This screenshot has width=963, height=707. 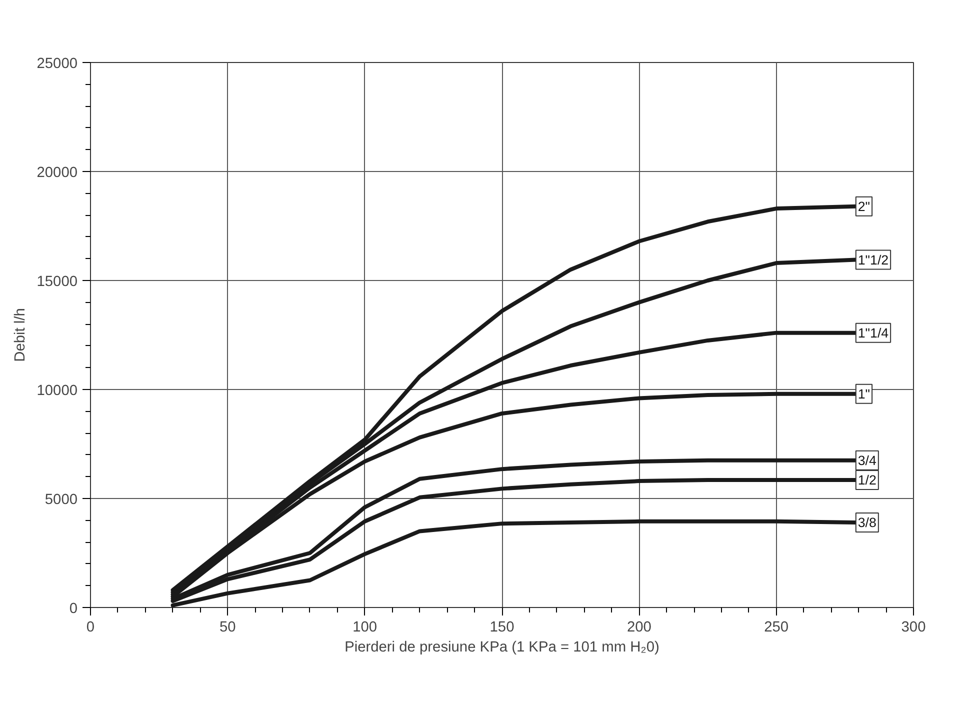 I want to click on series-label: 3/4, so click(x=868, y=460).